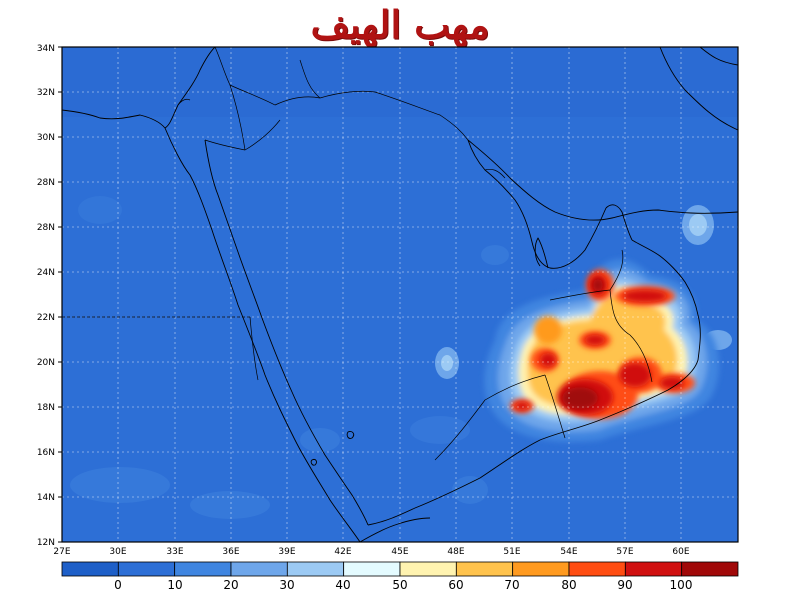 The height and width of the screenshot is (595, 800). I want to click on lon-label: 27E, so click(61, 552).